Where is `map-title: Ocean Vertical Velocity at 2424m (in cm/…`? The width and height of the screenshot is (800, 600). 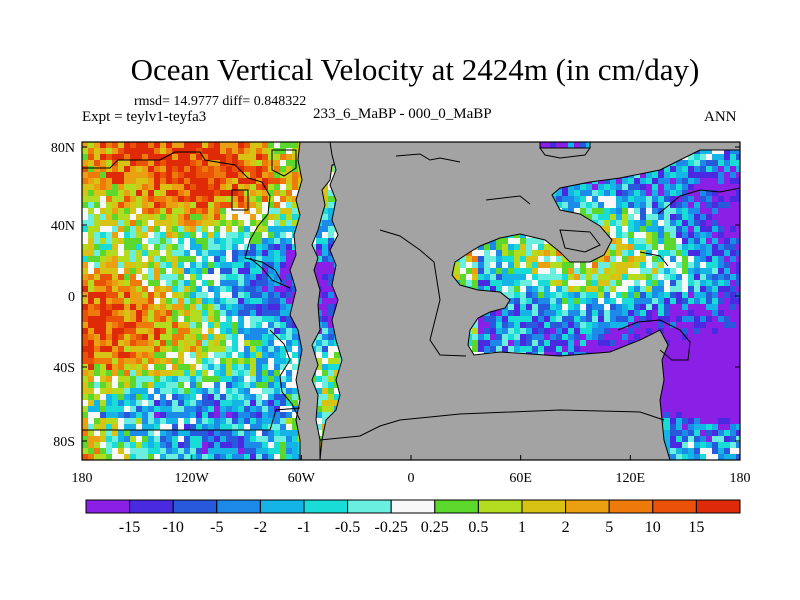
map-title: Ocean Vertical Velocity at 2424m (in cm/… is located at coordinates (415, 69).